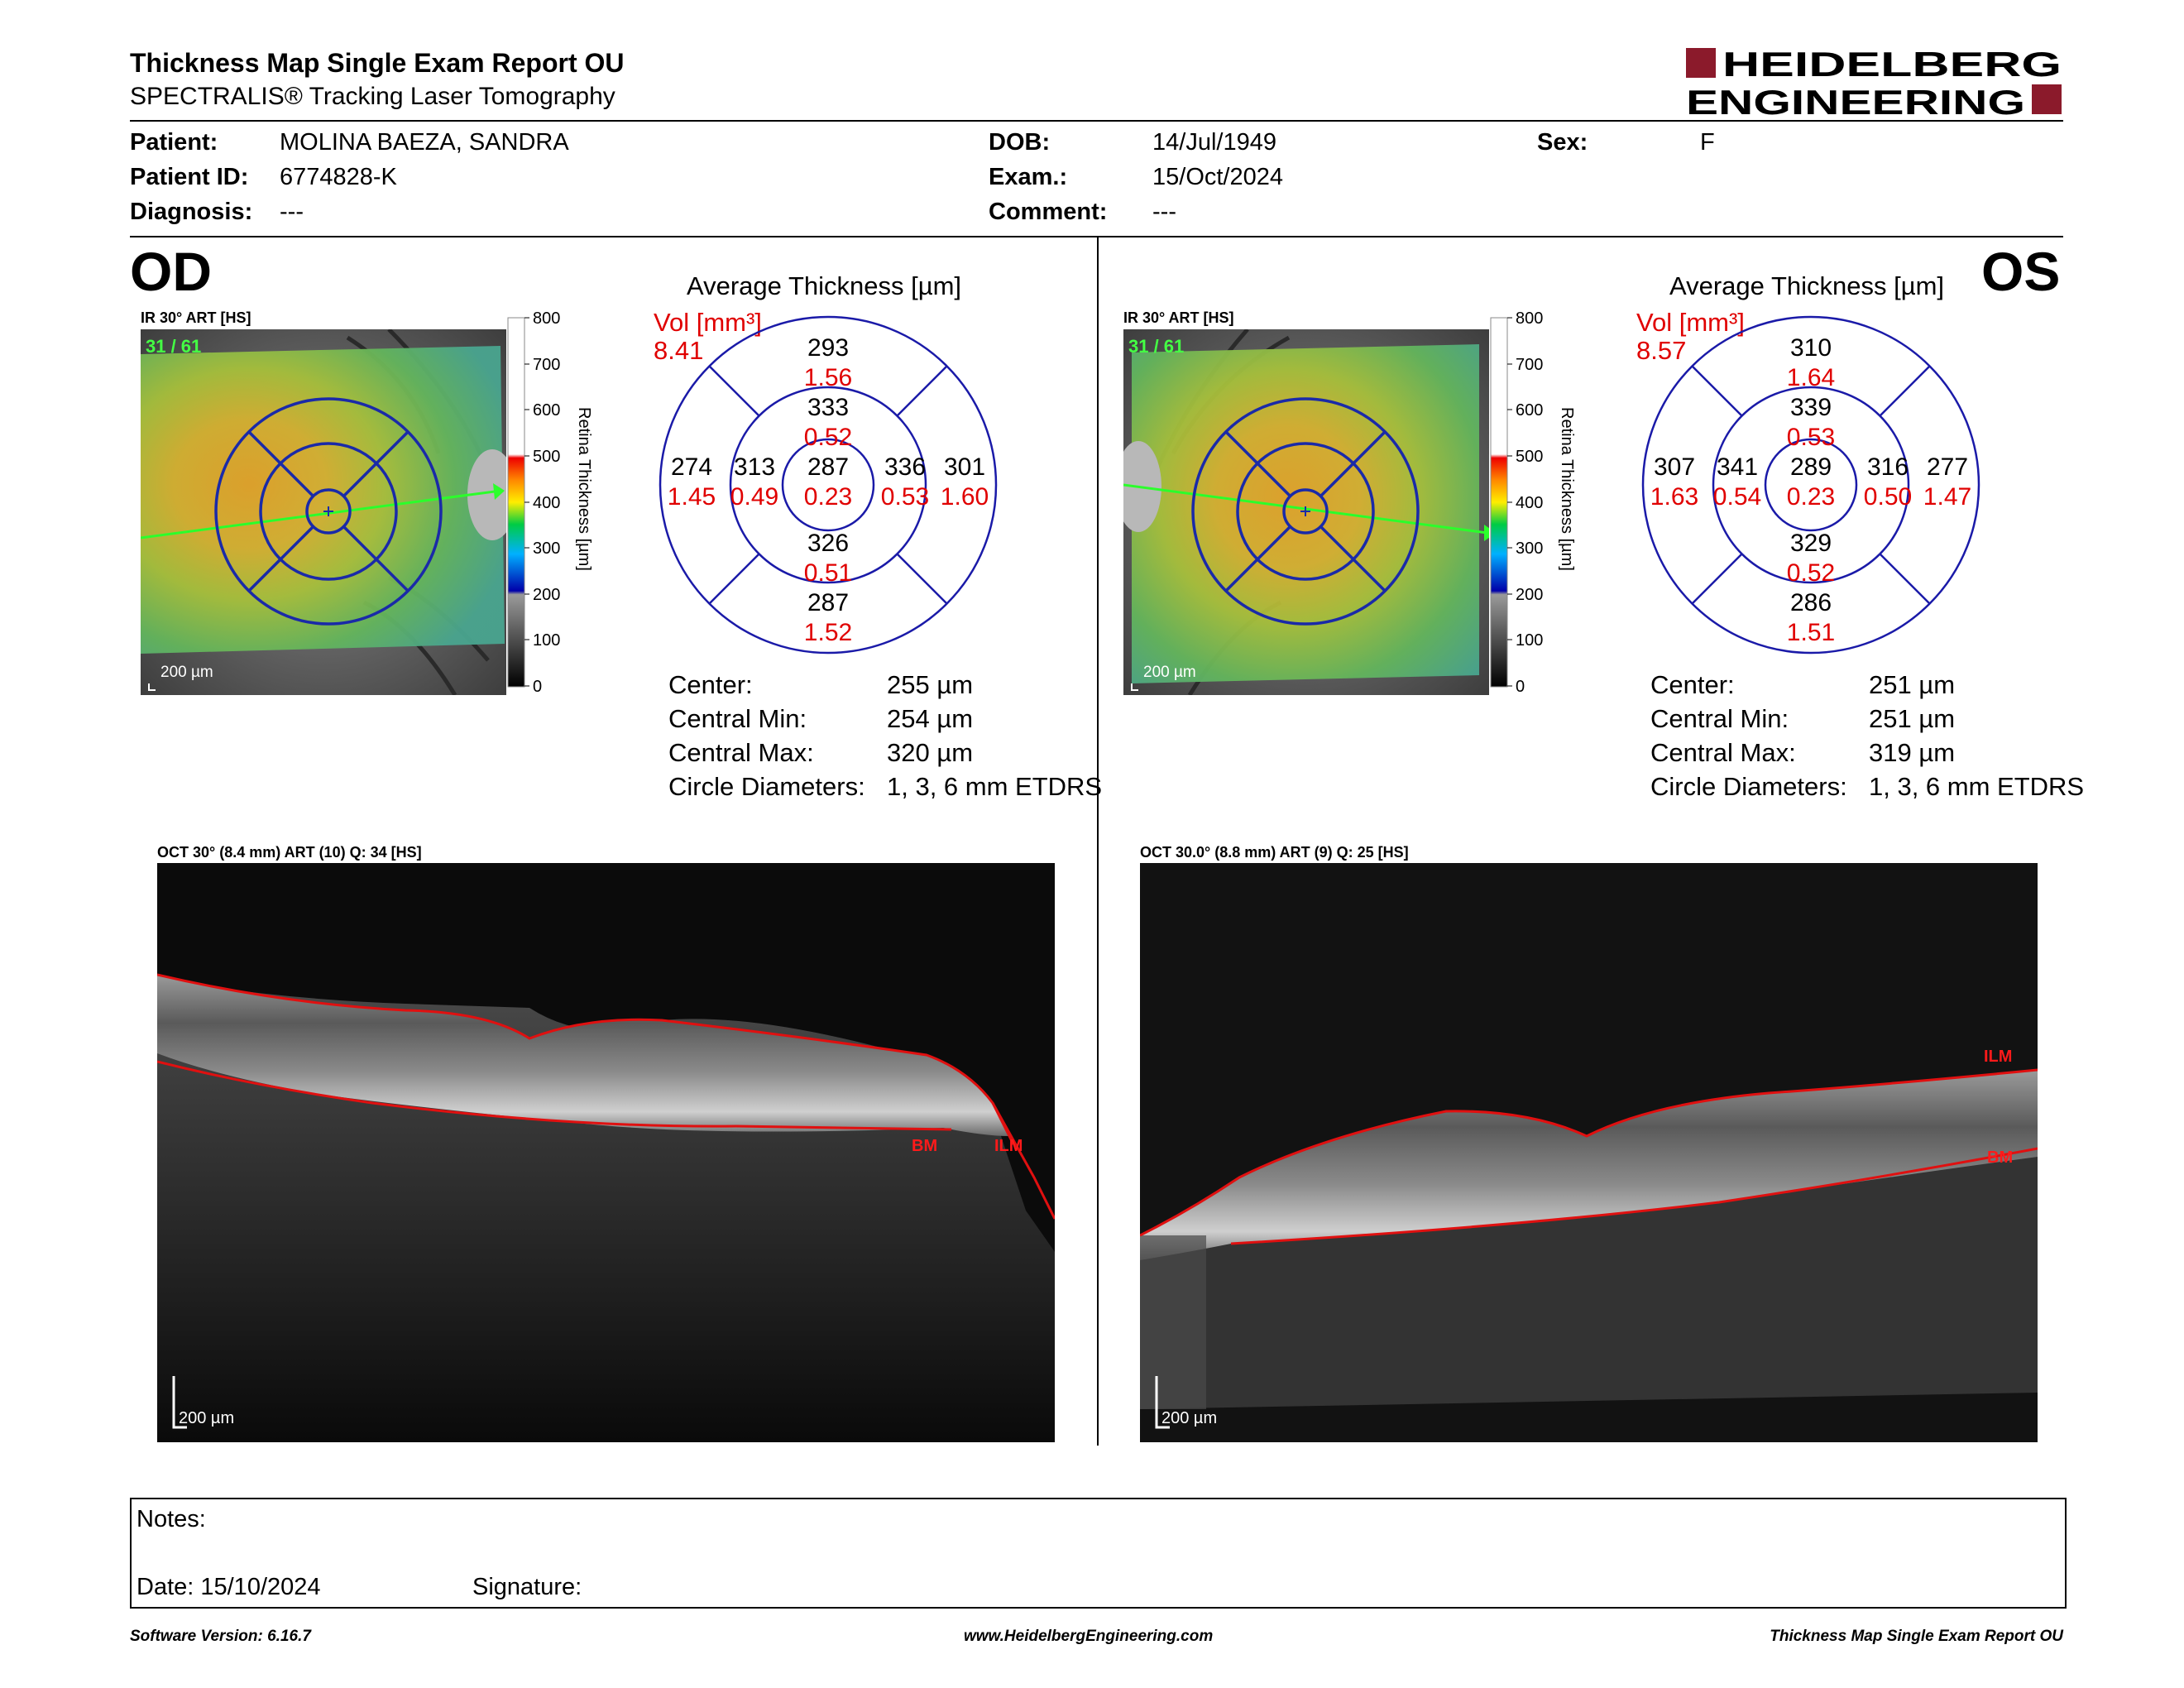 The image size is (2184, 1688). I want to click on od-inner-right-volume: 0.53, so click(905, 497).